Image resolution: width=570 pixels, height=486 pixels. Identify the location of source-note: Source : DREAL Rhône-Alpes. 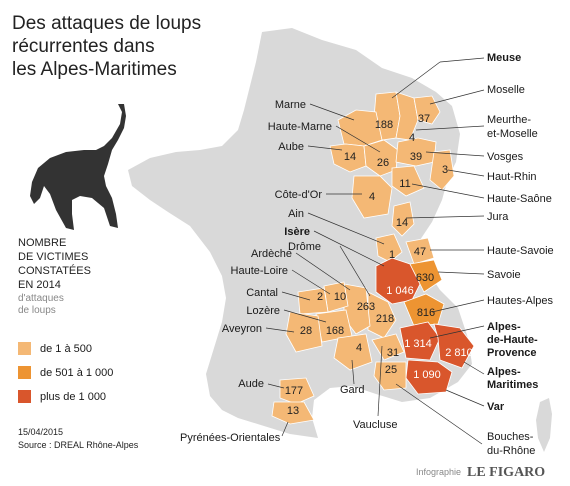
(78, 445).